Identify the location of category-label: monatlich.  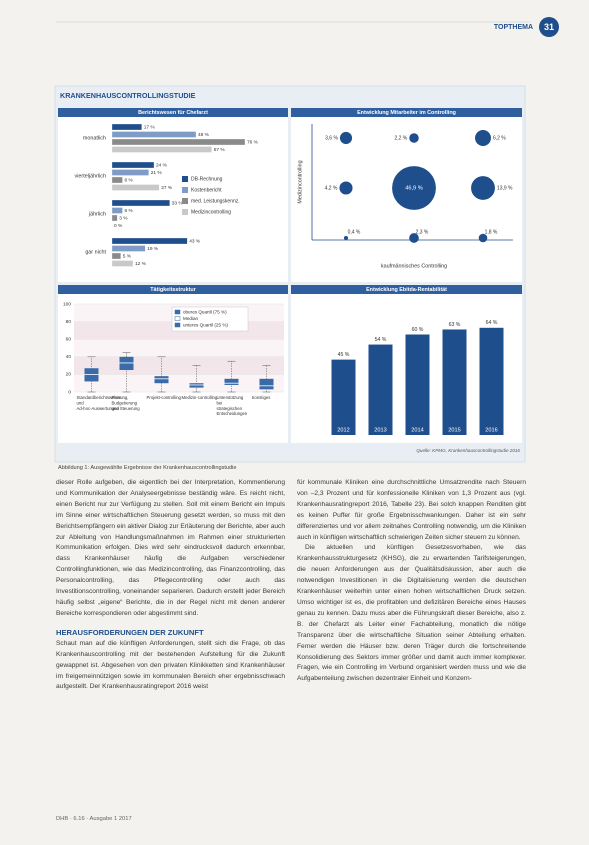
(94, 138).